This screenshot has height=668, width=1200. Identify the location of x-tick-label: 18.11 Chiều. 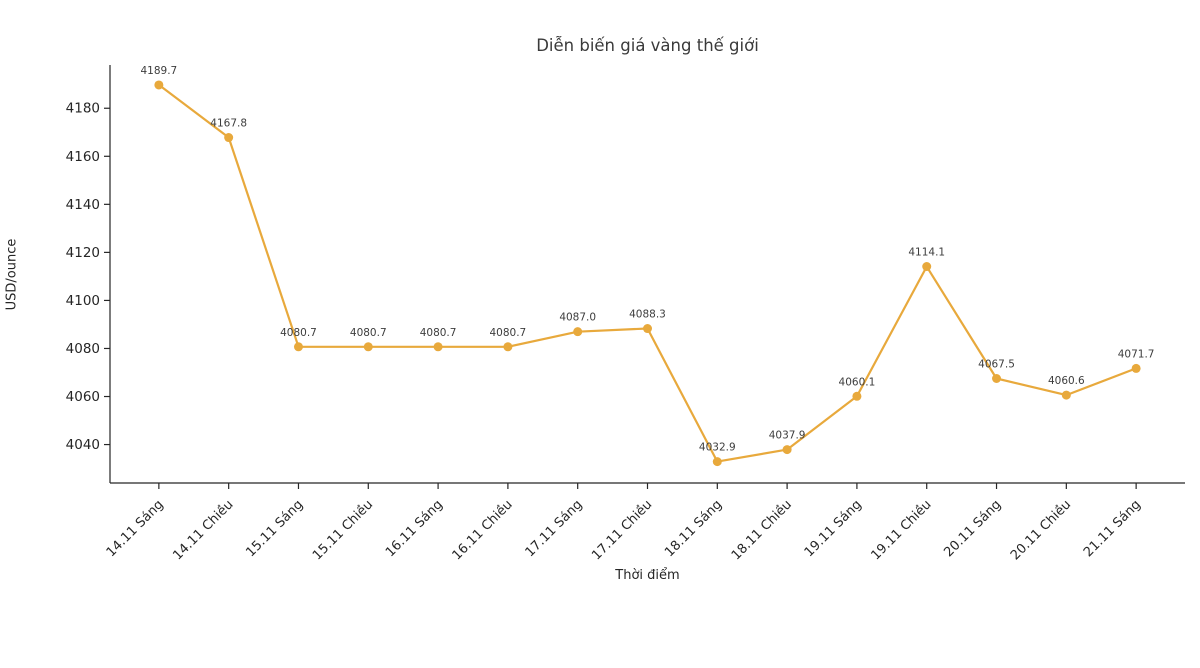
(762, 530).